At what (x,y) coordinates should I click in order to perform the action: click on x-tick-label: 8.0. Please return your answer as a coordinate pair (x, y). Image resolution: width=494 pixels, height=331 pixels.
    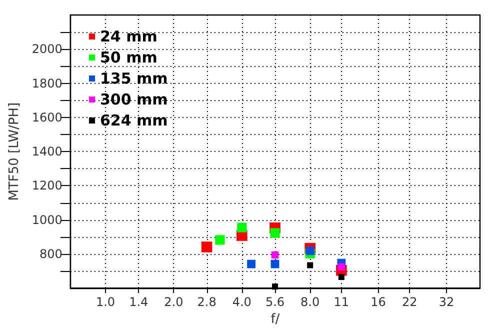
    Looking at the image, I should click on (310, 302).